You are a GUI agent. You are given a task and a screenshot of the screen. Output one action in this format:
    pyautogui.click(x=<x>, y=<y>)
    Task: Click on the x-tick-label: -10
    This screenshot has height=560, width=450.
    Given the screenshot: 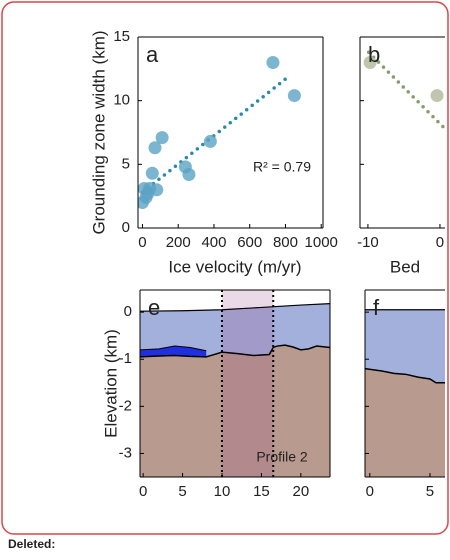 What is the action you would take?
    pyautogui.click(x=368, y=242)
    